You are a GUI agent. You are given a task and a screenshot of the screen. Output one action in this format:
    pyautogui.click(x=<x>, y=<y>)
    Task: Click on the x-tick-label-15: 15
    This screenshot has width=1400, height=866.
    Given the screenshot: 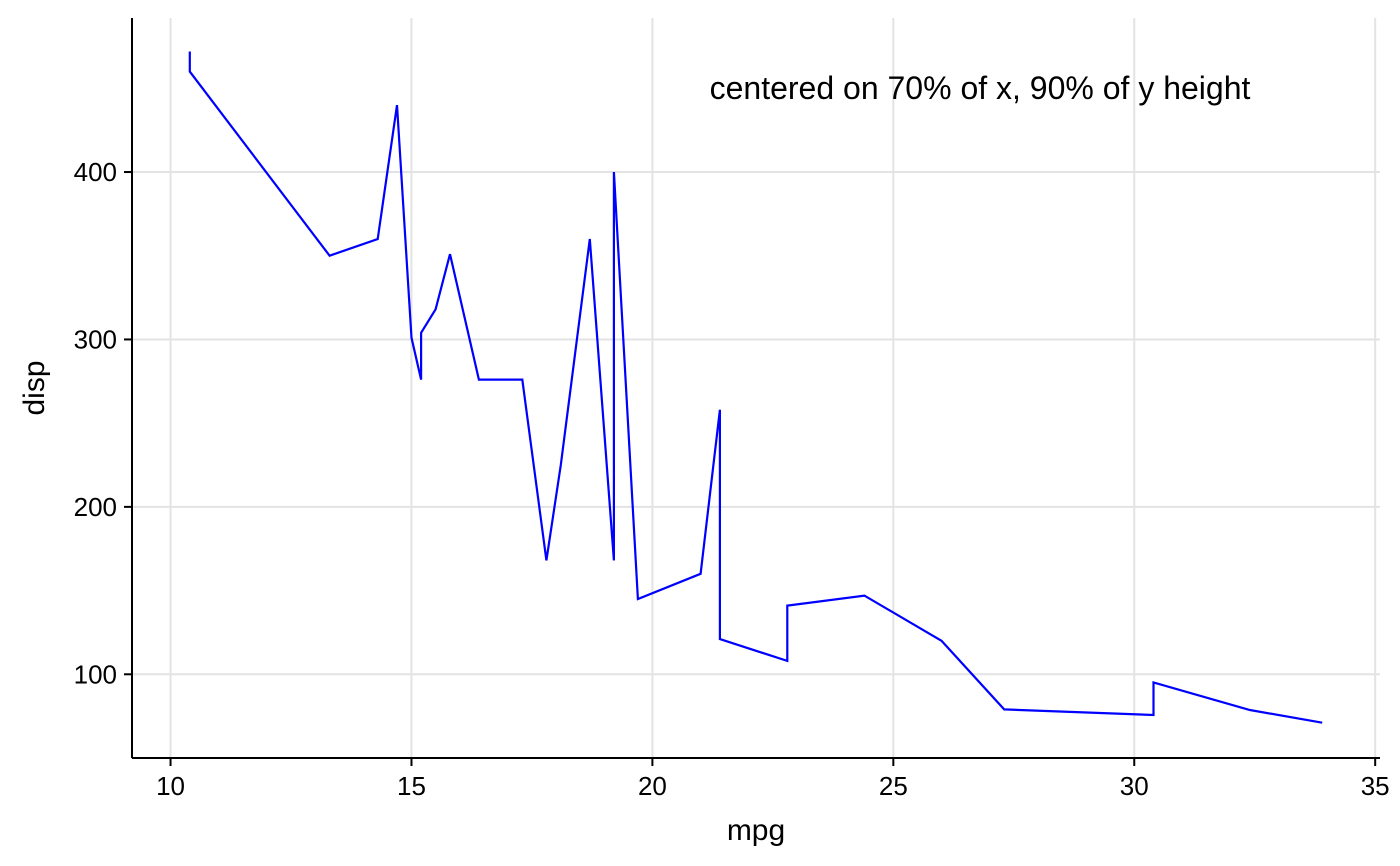 What is the action you would take?
    pyautogui.click(x=411, y=786)
    